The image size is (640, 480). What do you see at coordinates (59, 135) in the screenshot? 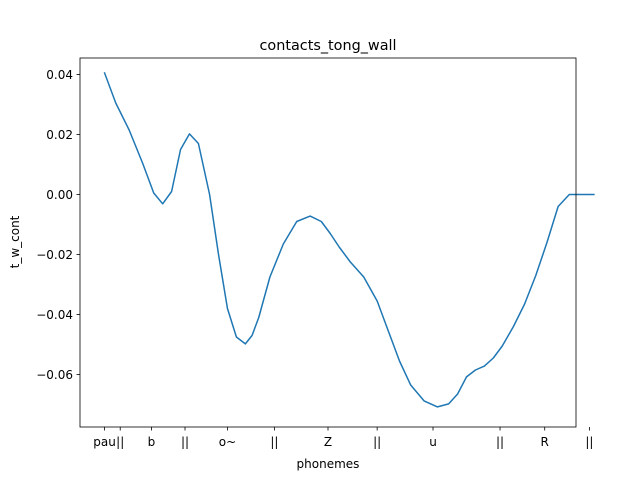
I see `y-tick-label: 0.02` at bounding box center [59, 135].